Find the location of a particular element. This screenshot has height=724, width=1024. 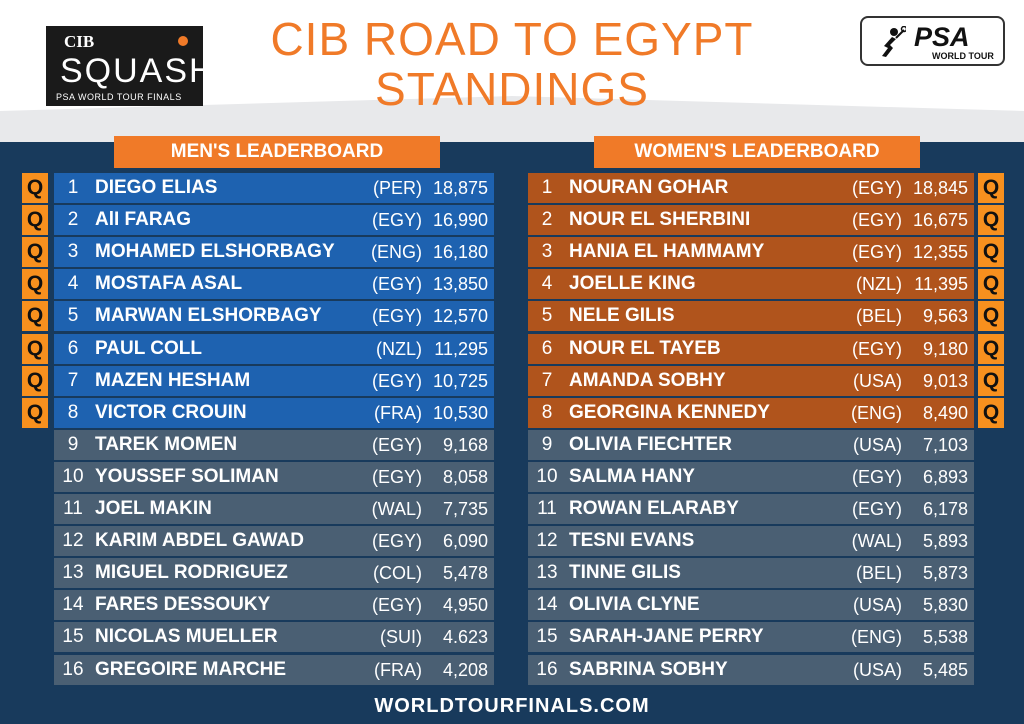

men-row-rank: 9 is located at coordinates (73, 444).